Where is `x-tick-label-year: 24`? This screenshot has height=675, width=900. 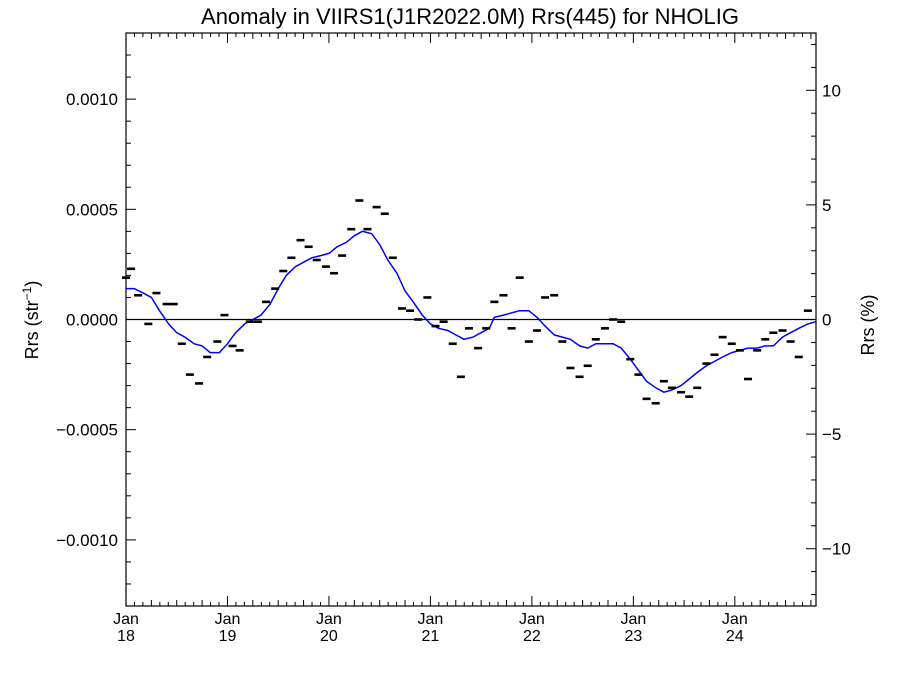 x-tick-label-year: 24 is located at coordinates (735, 636).